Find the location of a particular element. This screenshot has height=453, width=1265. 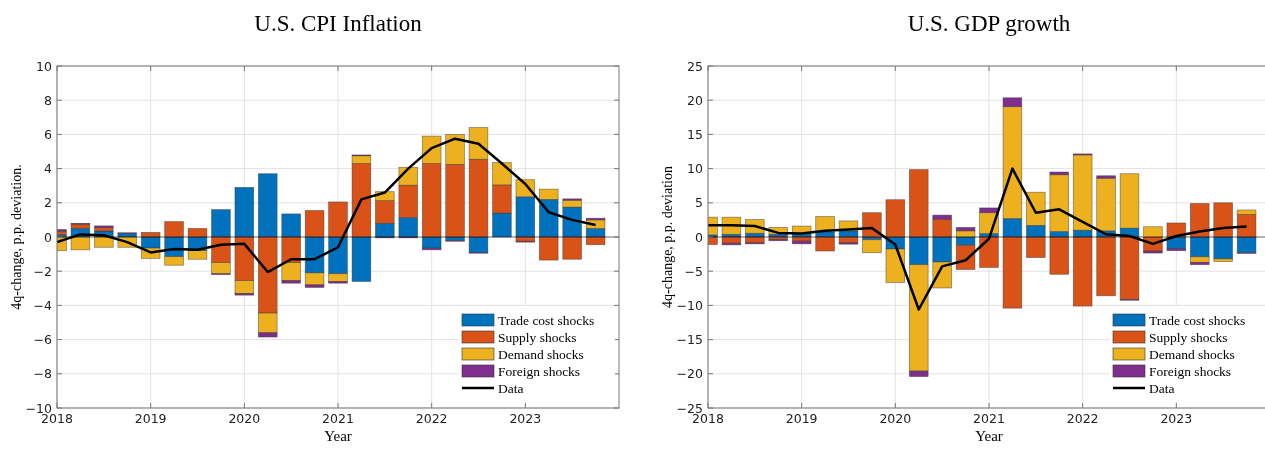

y-tick-label: 25 is located at coordinates (695, 66).